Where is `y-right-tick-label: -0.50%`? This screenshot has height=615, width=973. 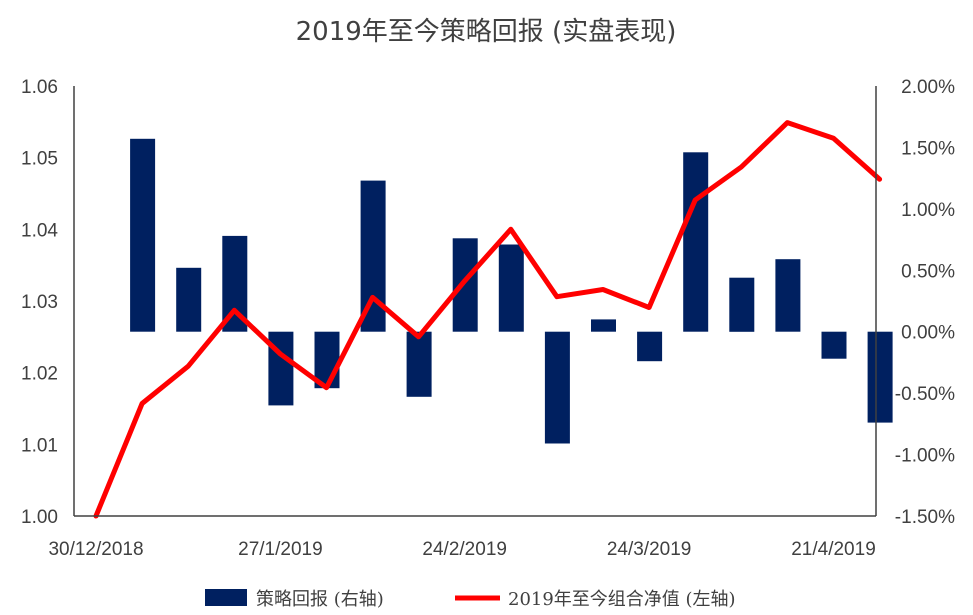 y-right-tick-label: -0.50% is located at coordinates (925, 394).